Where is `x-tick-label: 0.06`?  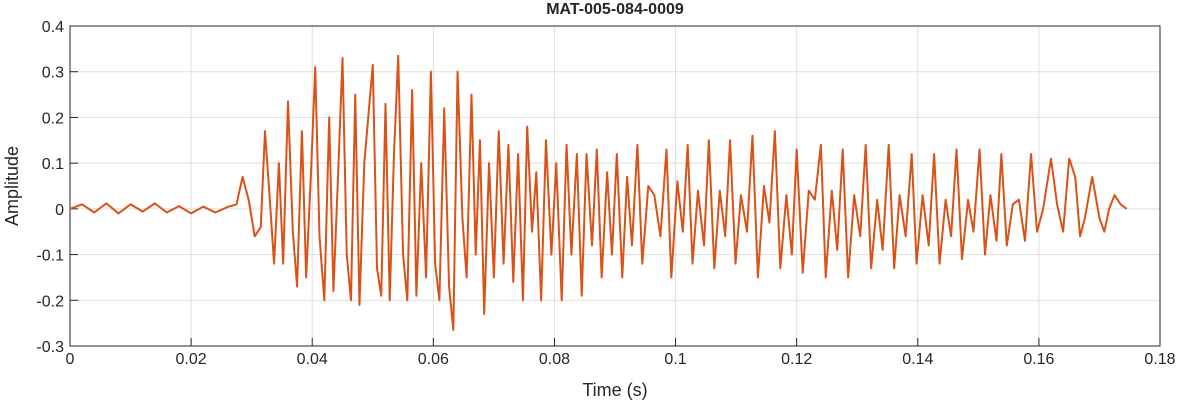 x-tick-label: 0.06 is located at coordinates (433, 359).